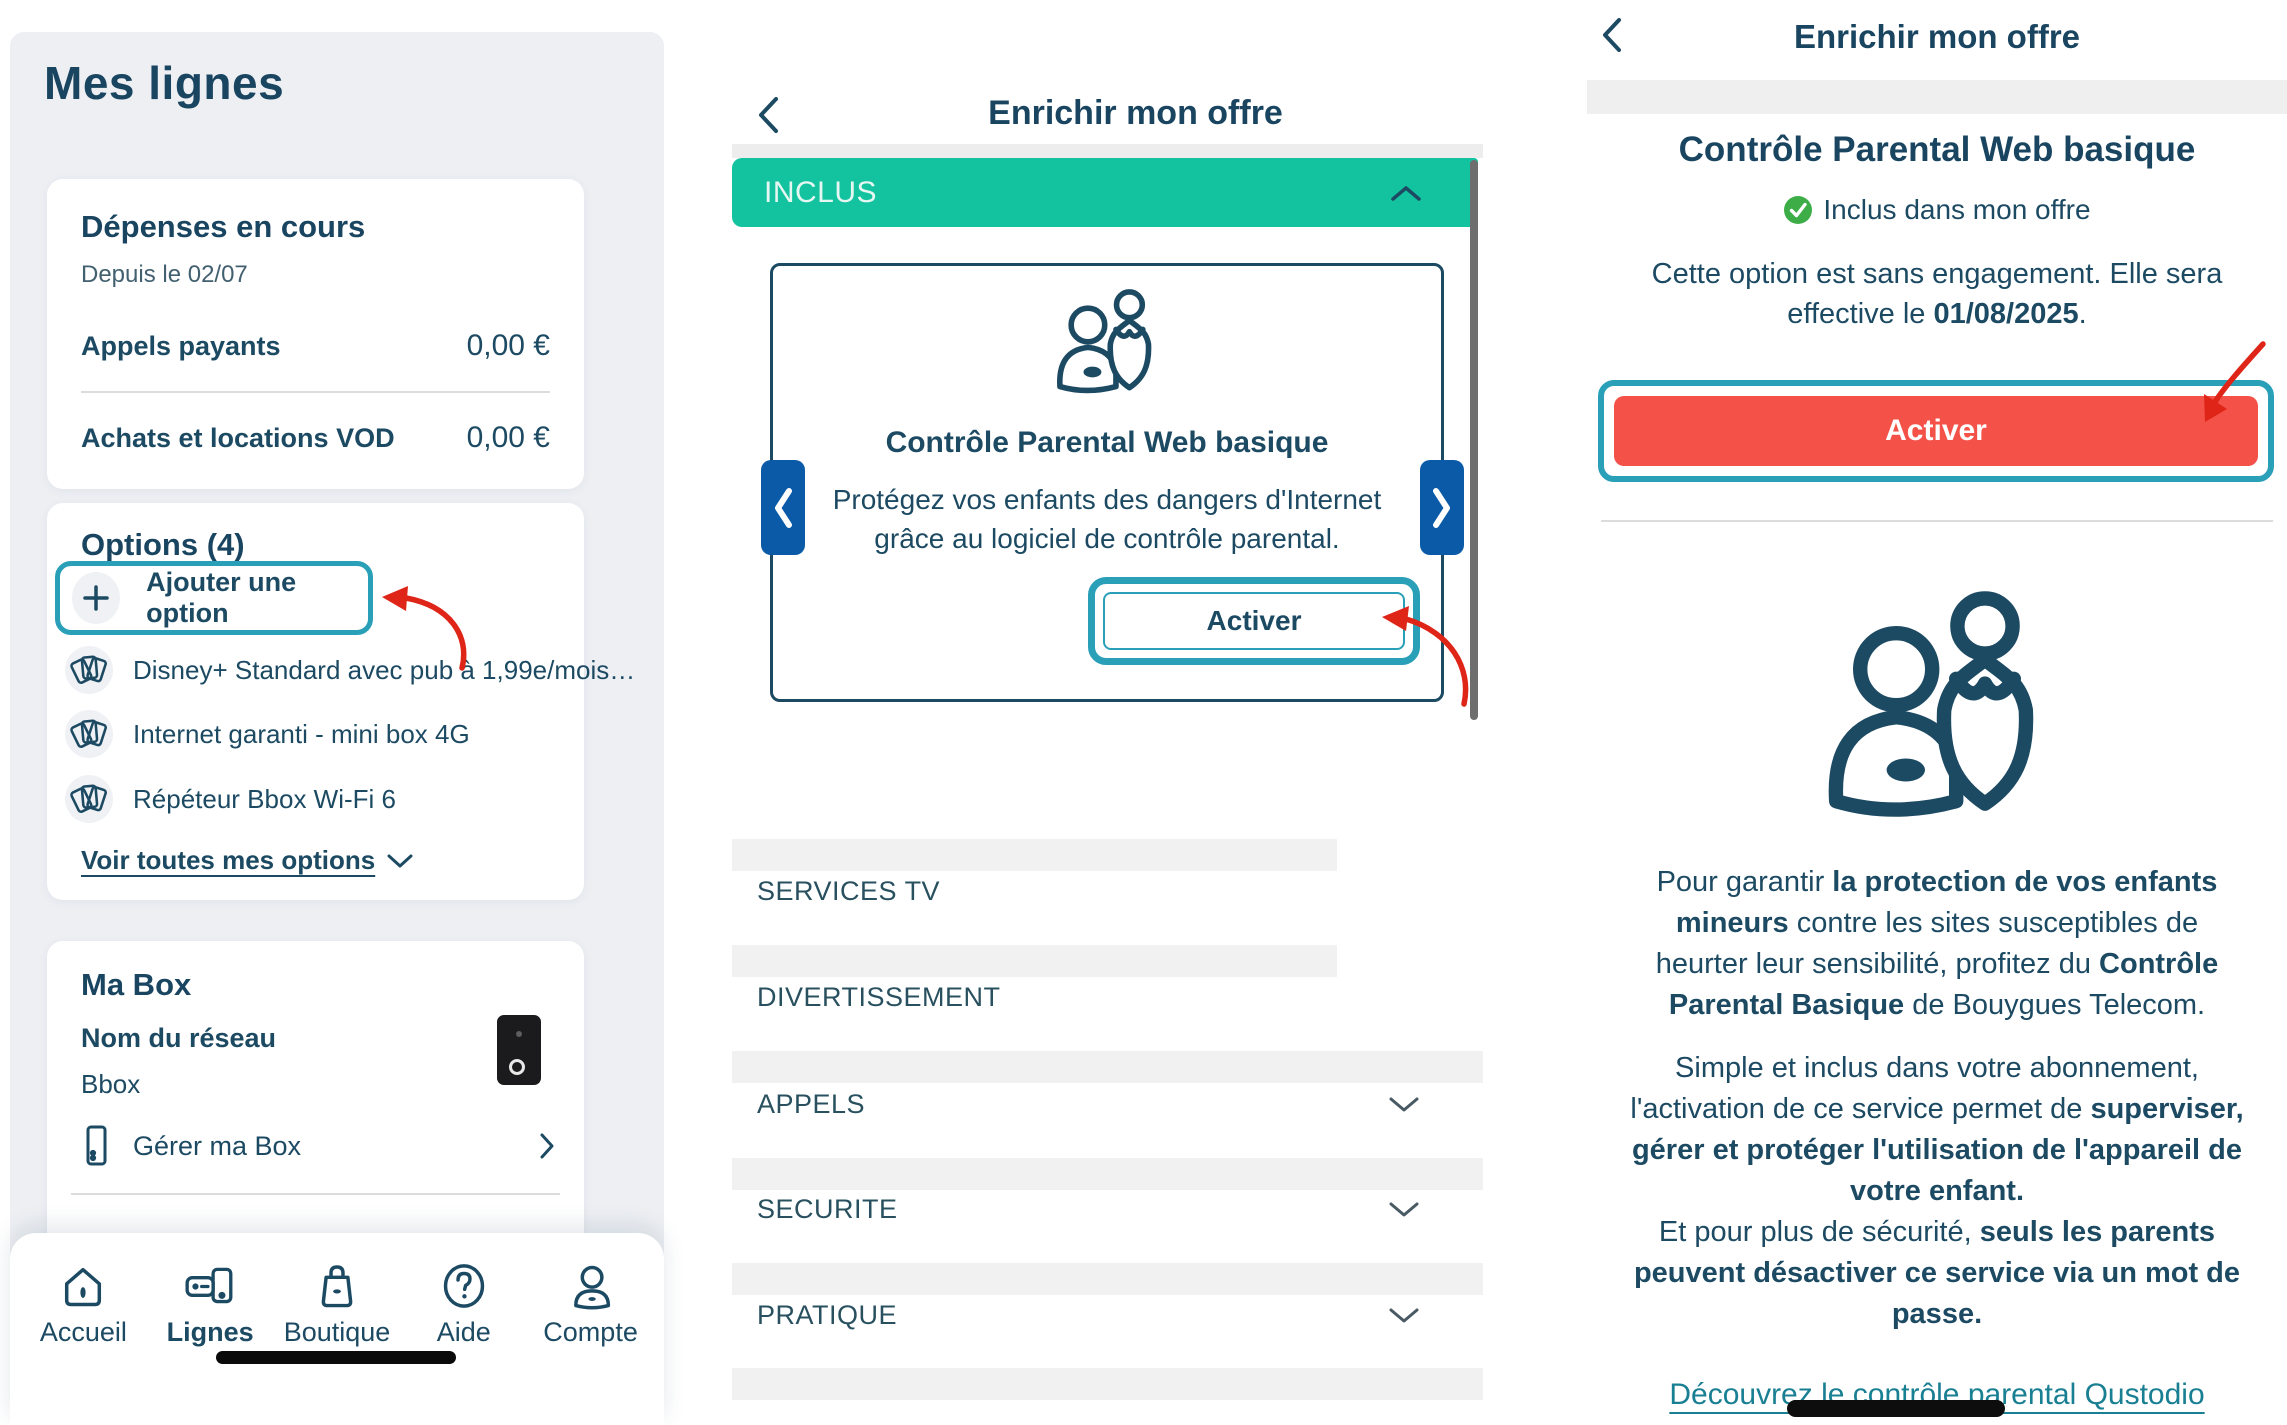  What do you see at coordinates (96, 598) in the screenshot?
I see `plus-icon` at bounding box center [96, 598].